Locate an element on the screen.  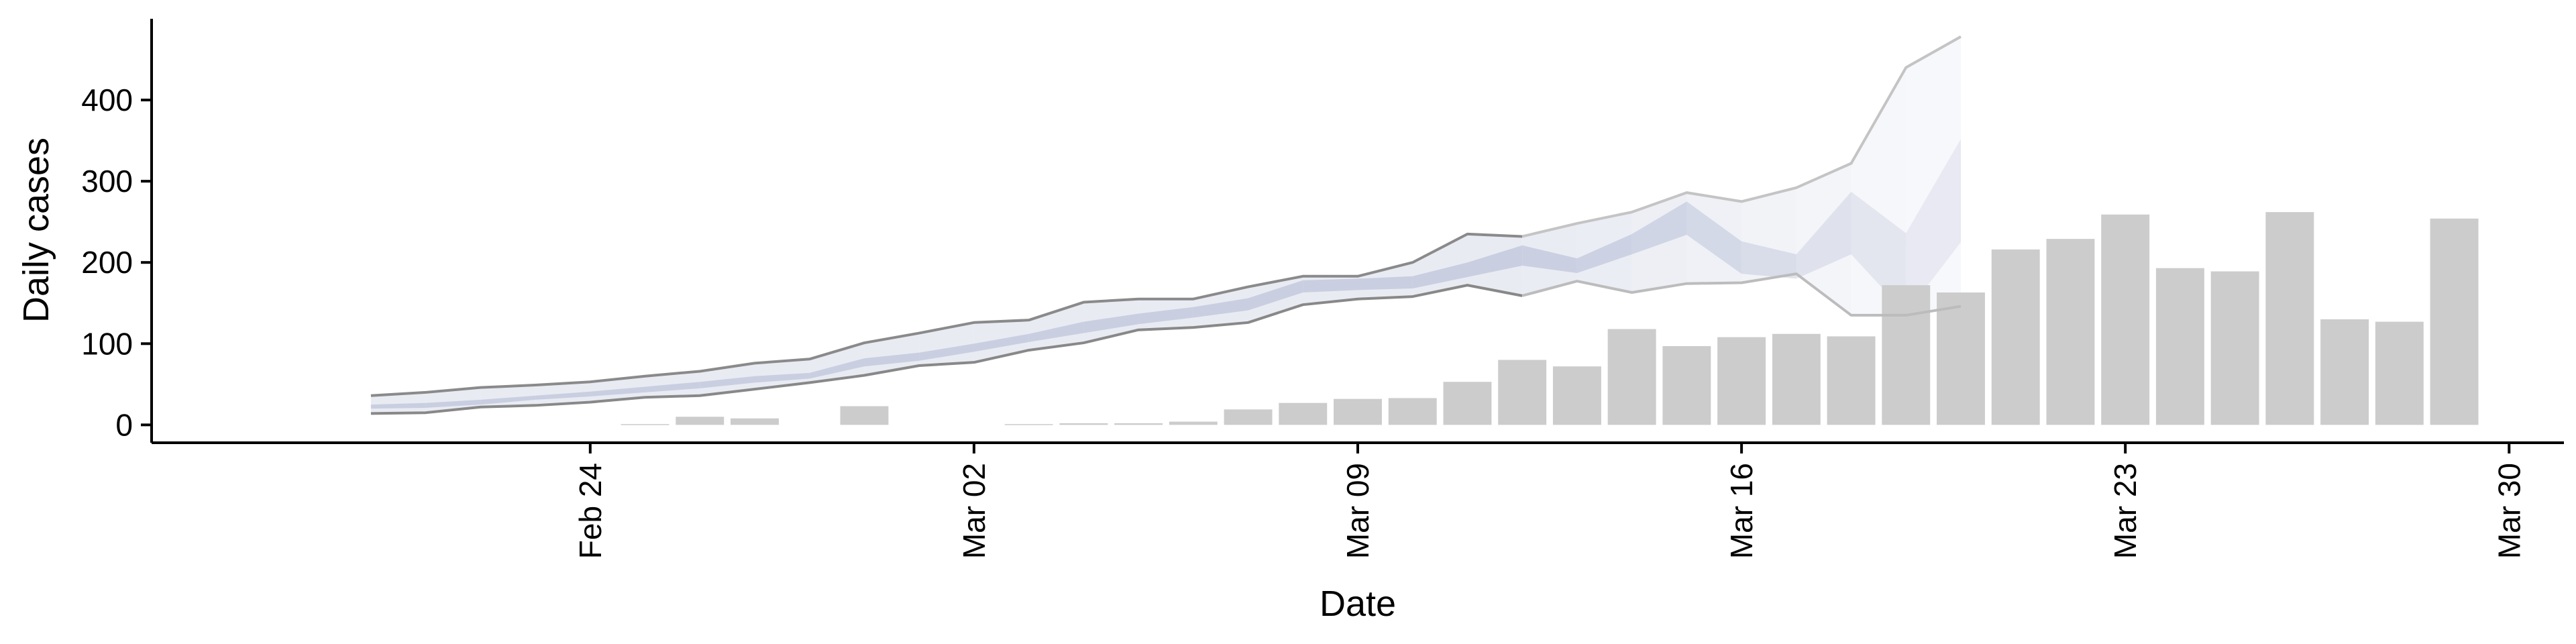
y-tick-label: 0 is located at coordinates (124, 424).